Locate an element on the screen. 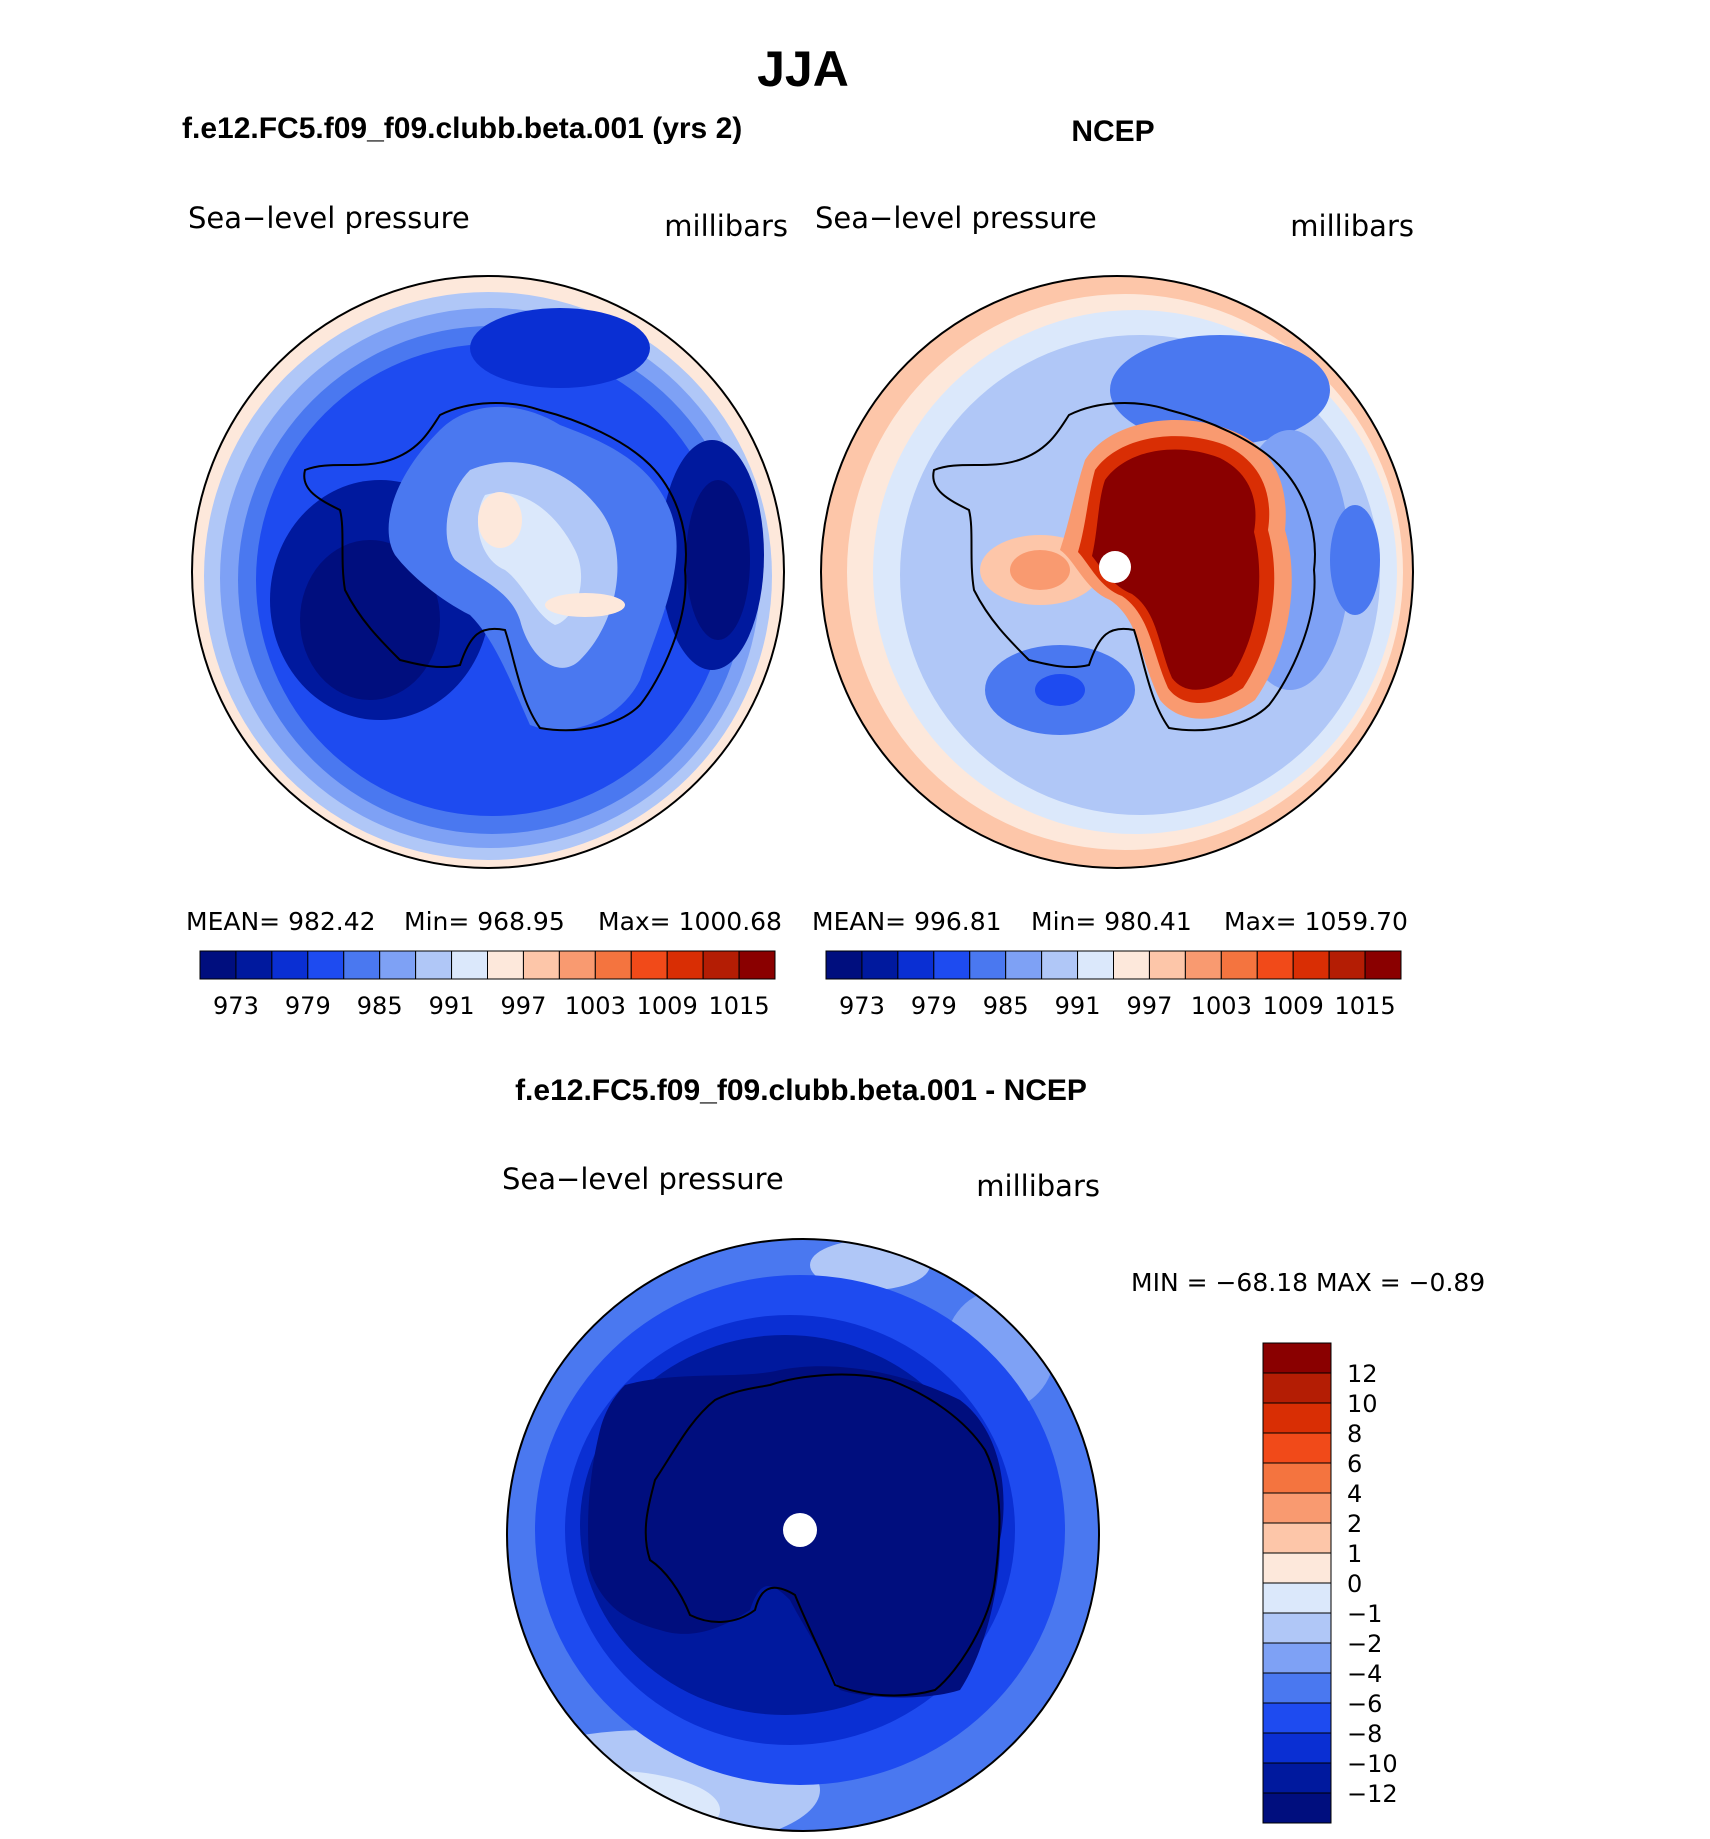 This screenshot has width=1710, height=1839. model-colorbar is located at coordinates (487, 965).